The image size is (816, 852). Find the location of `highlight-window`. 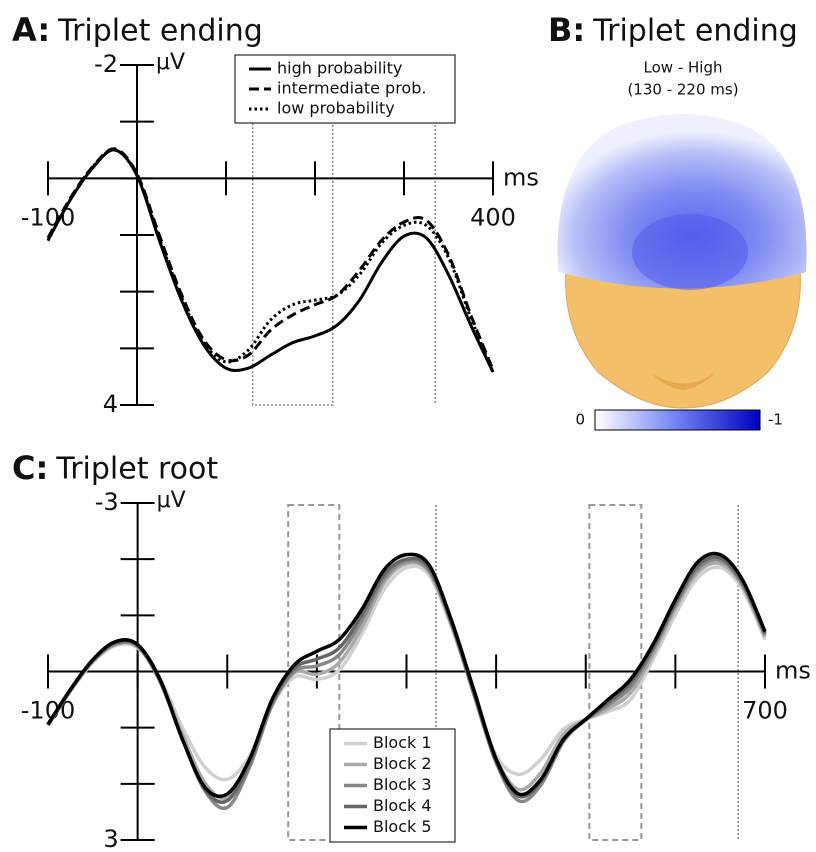

highlight-window is located at coordinates (615, 672).